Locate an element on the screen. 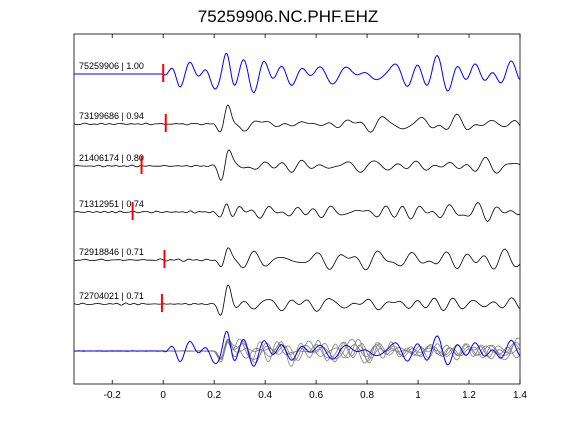 This screenshot has height=432, width=576. x-tick-label: 1.4 is located at coordinates (520, 395).